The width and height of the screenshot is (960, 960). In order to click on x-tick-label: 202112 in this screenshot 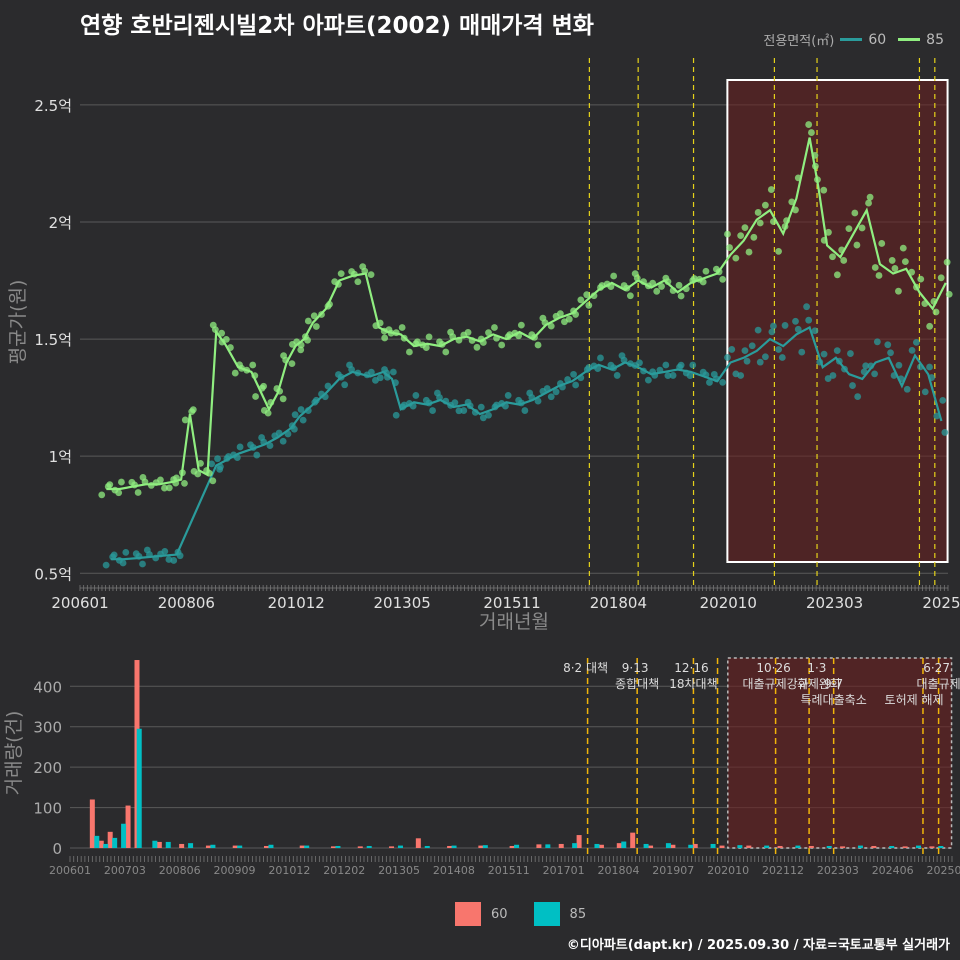, I will do `click(783, 870)`.